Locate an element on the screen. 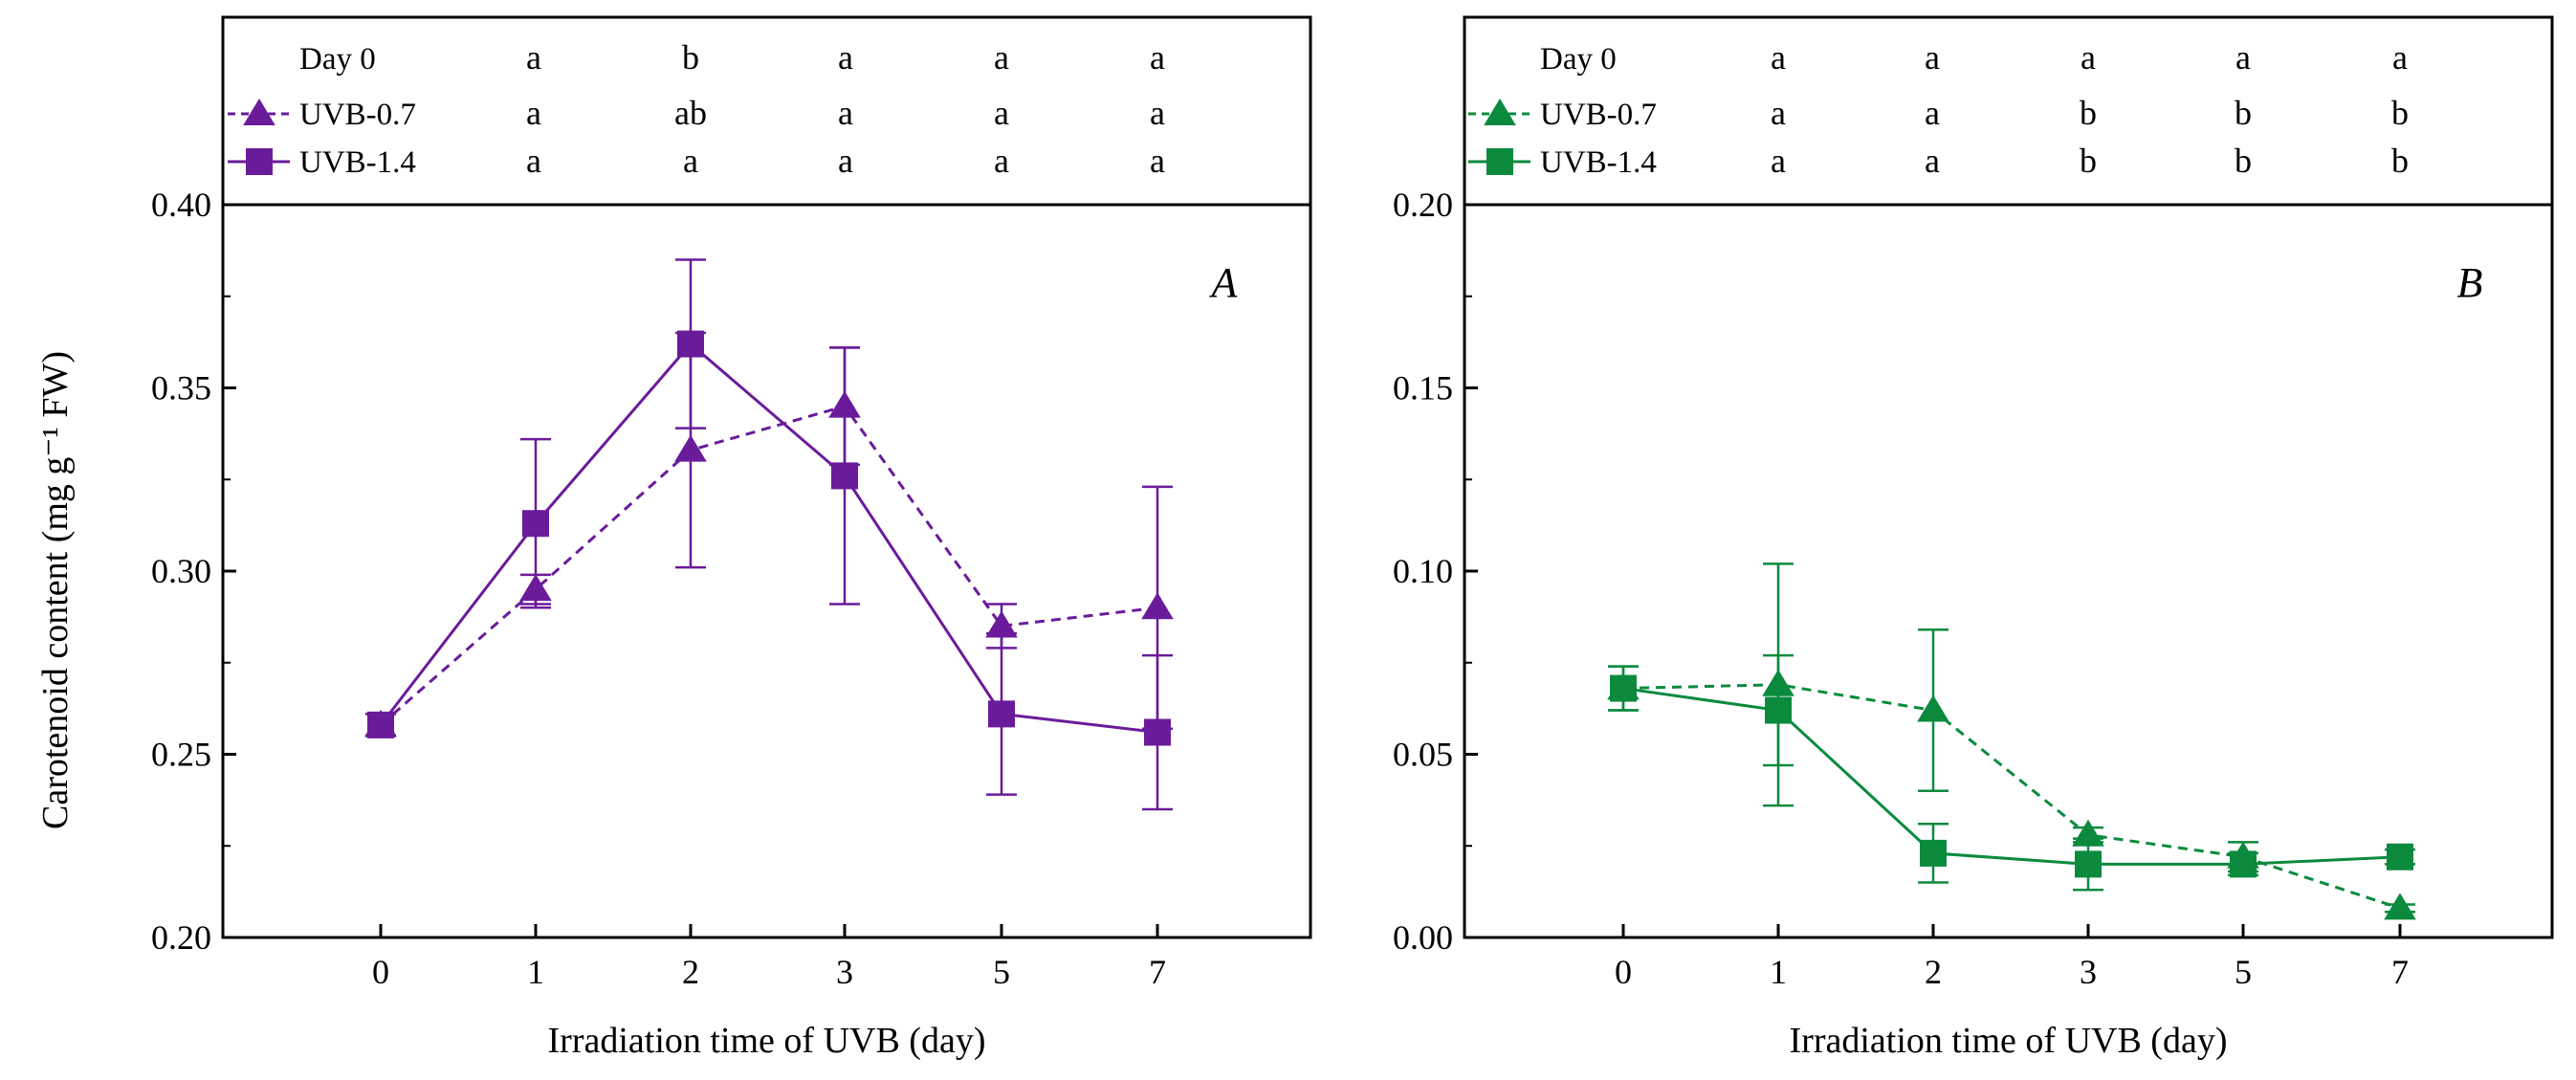 The height and width of the screenshot is (1080, 2576). y-tick-label: 0.30 is located at coordinates (181, 571).